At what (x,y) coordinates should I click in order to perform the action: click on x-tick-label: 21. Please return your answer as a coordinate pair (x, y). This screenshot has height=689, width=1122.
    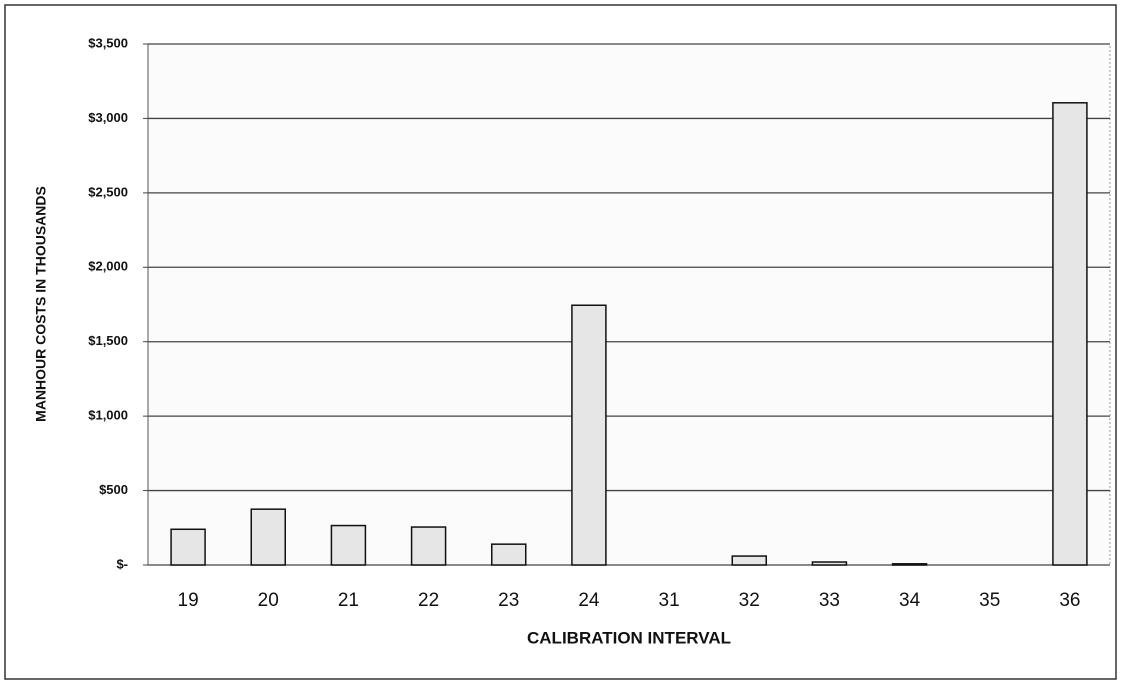
    Looking at the image, I should click on (348, 600).